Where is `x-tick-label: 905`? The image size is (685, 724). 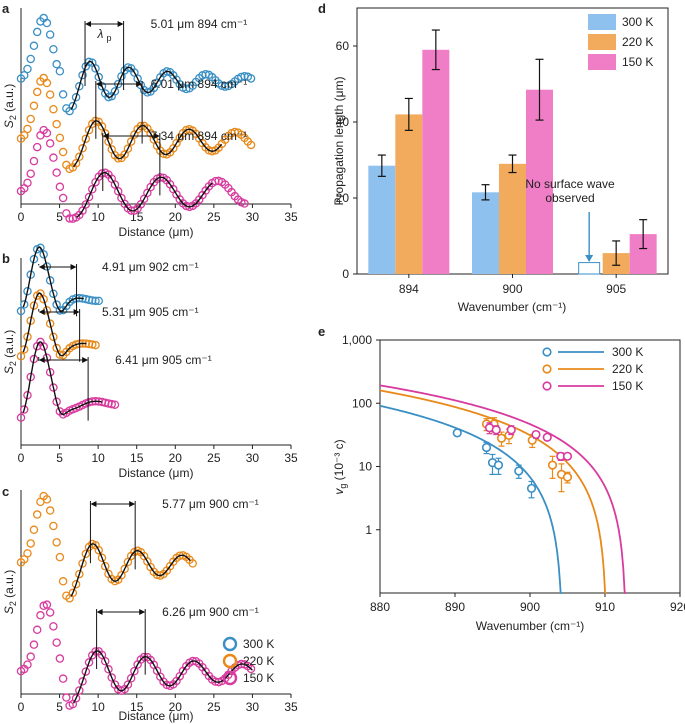 x-tick-label: 905 is located at coordinates (616, 289).